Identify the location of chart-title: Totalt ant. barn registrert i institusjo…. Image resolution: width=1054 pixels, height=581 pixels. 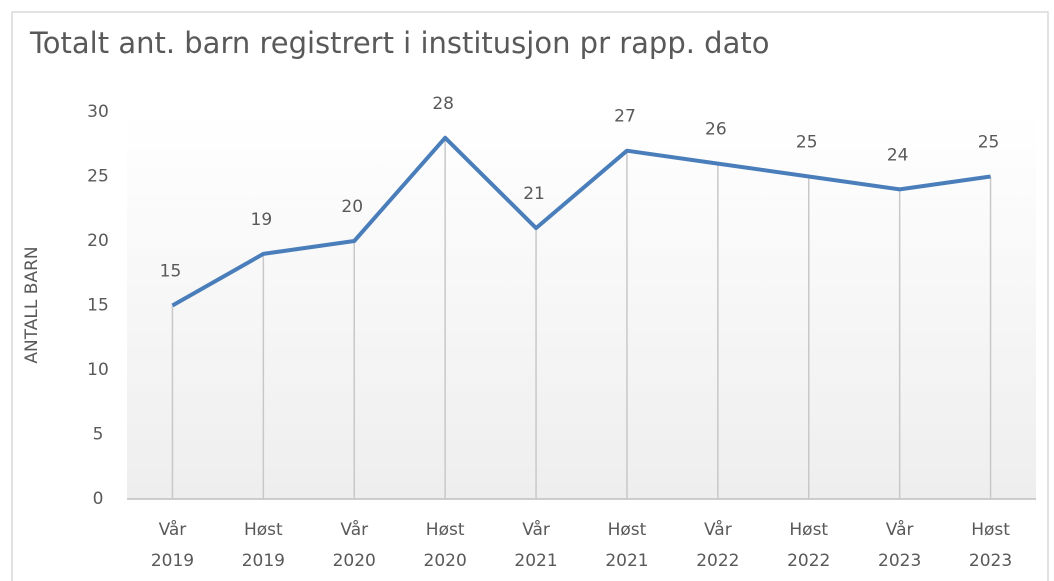
(399, 43).